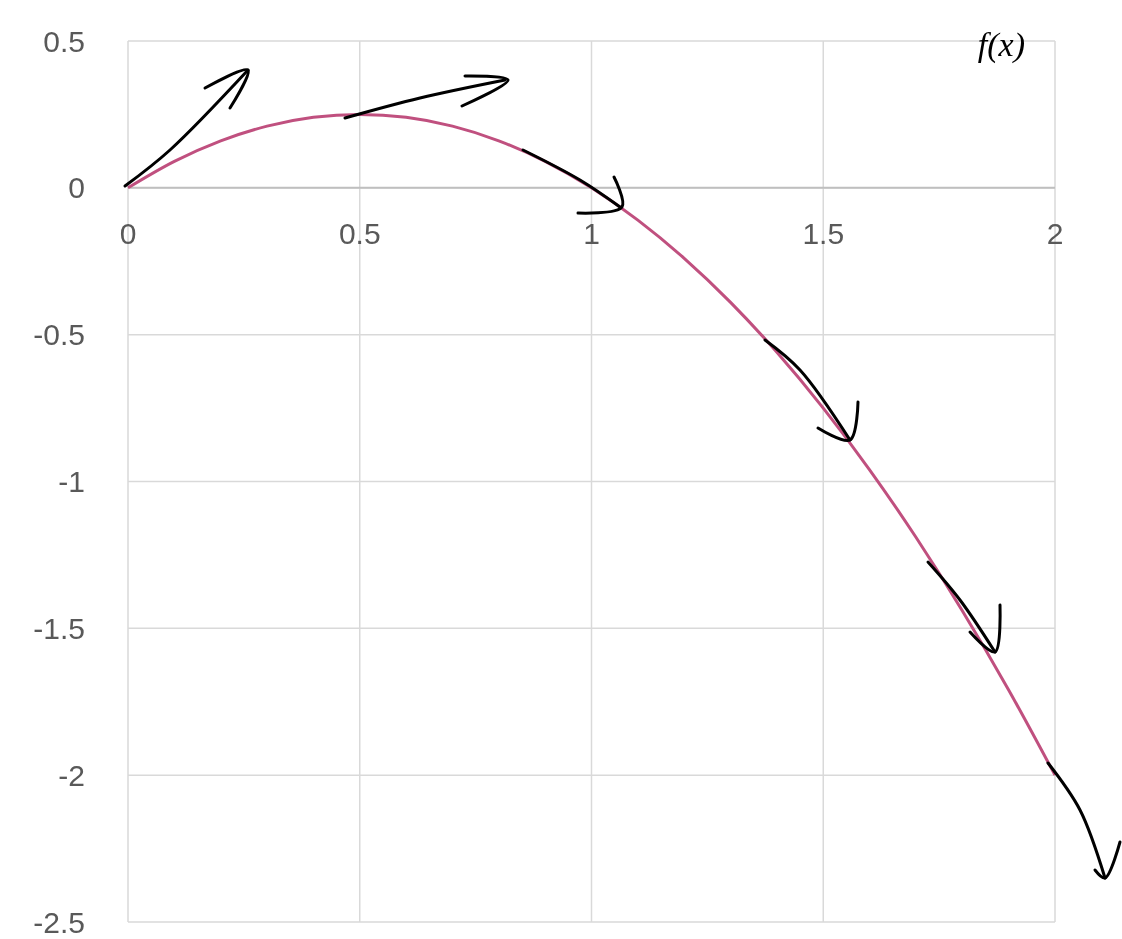 The image size is (1122, 939). Describe the element at coordinates (1001, 45) in the screenshot. I see `y-axis-title: f(x)` at that location.